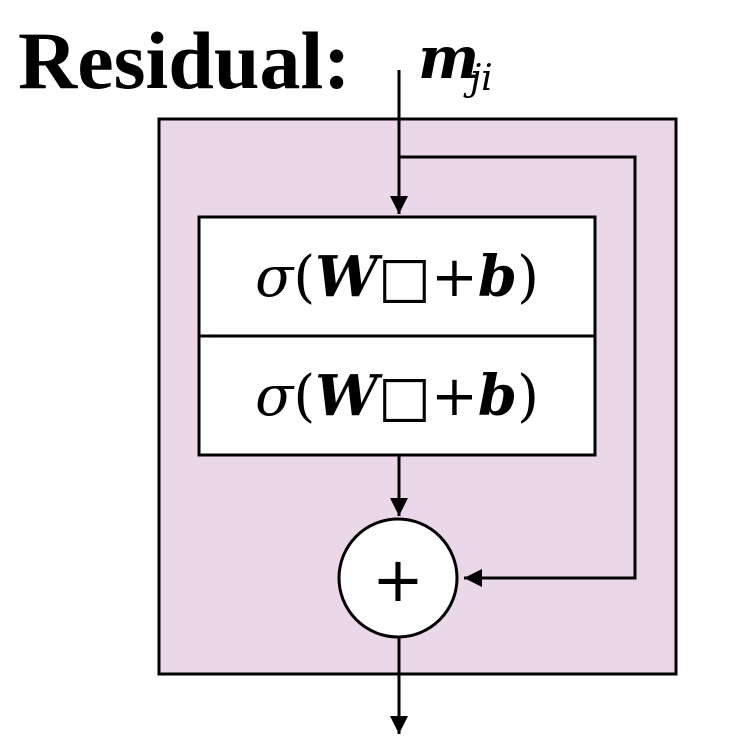  What do you see at coordinates (184, 60) in the screenshot?
I see `diagram-title: Residual:` at bounding box center [184, 60].